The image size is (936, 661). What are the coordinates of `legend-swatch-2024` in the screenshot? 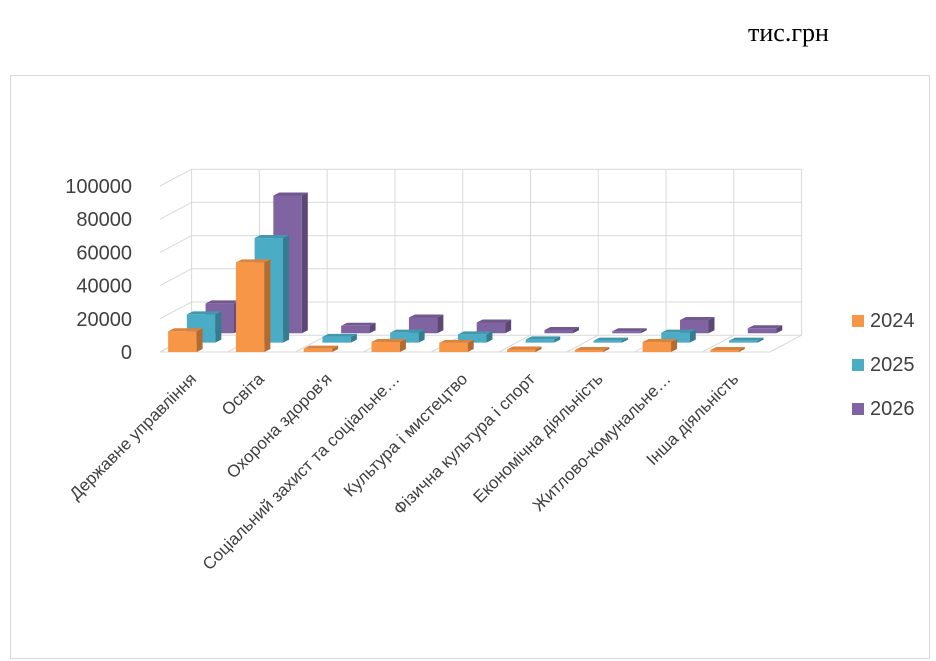 It's located at (858, 321).